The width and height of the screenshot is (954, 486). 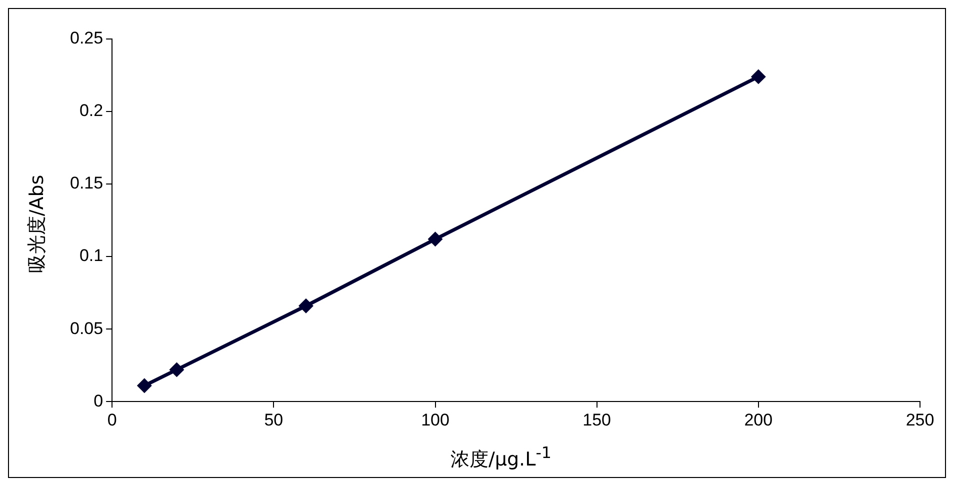 I want to click on y-tick-label: 0.1, so click(x=91, y=256).